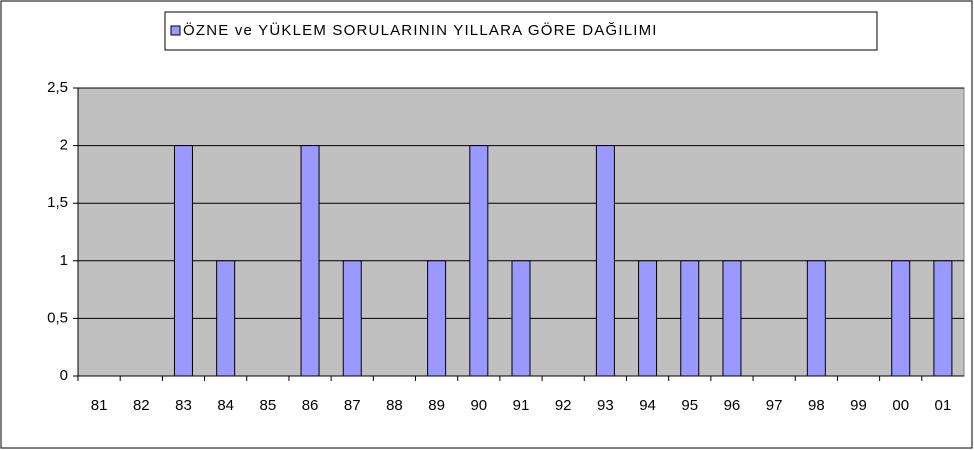  What do you see at coordinates (563, 405) in the screenshot?
I see `x-tick-label: 92` at bounding box center [563, 405].